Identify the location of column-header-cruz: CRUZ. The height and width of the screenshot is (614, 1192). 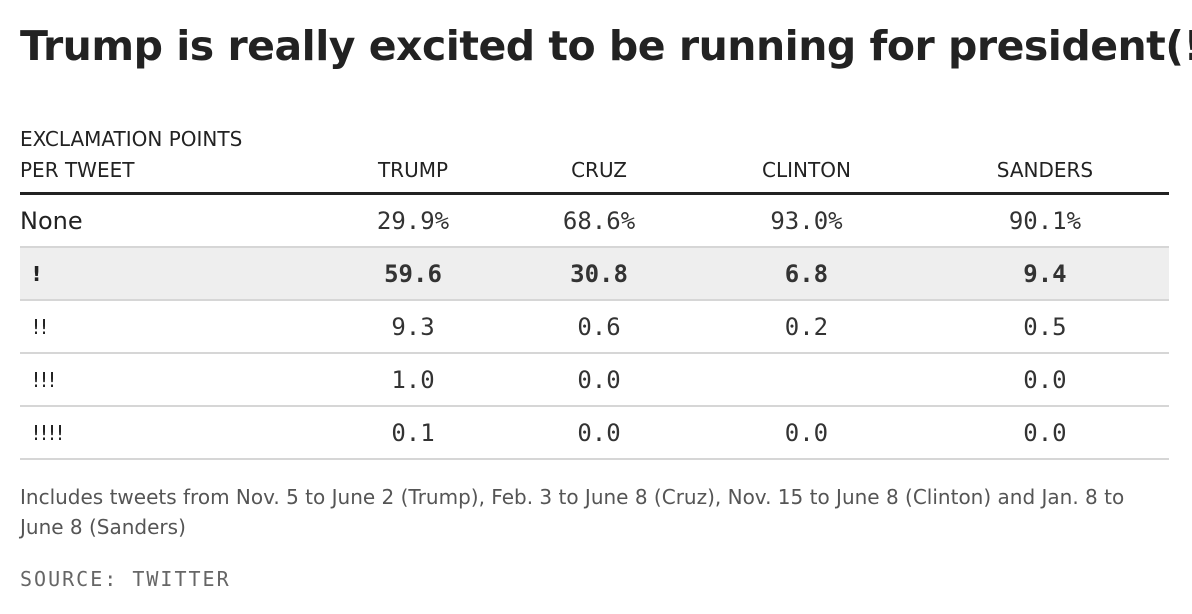
(599, 159).